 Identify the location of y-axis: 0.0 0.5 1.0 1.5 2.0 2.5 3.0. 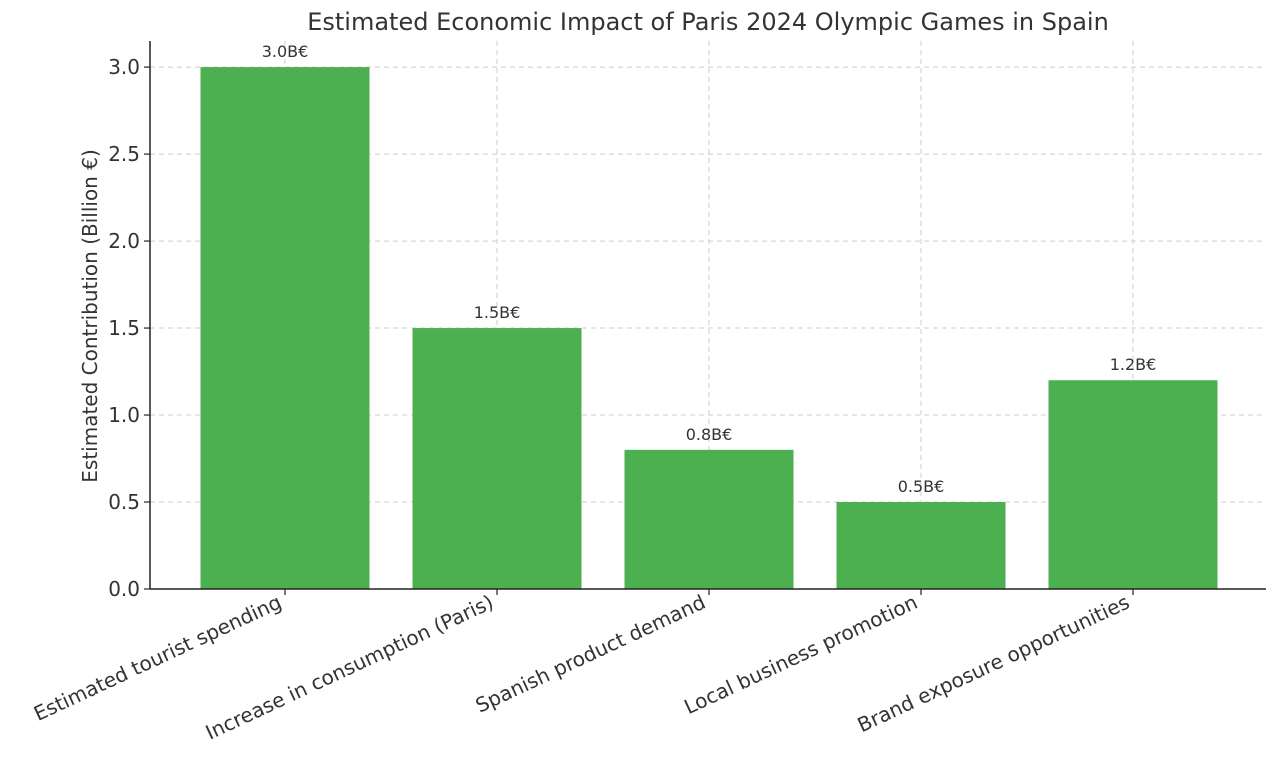
(129, 321).